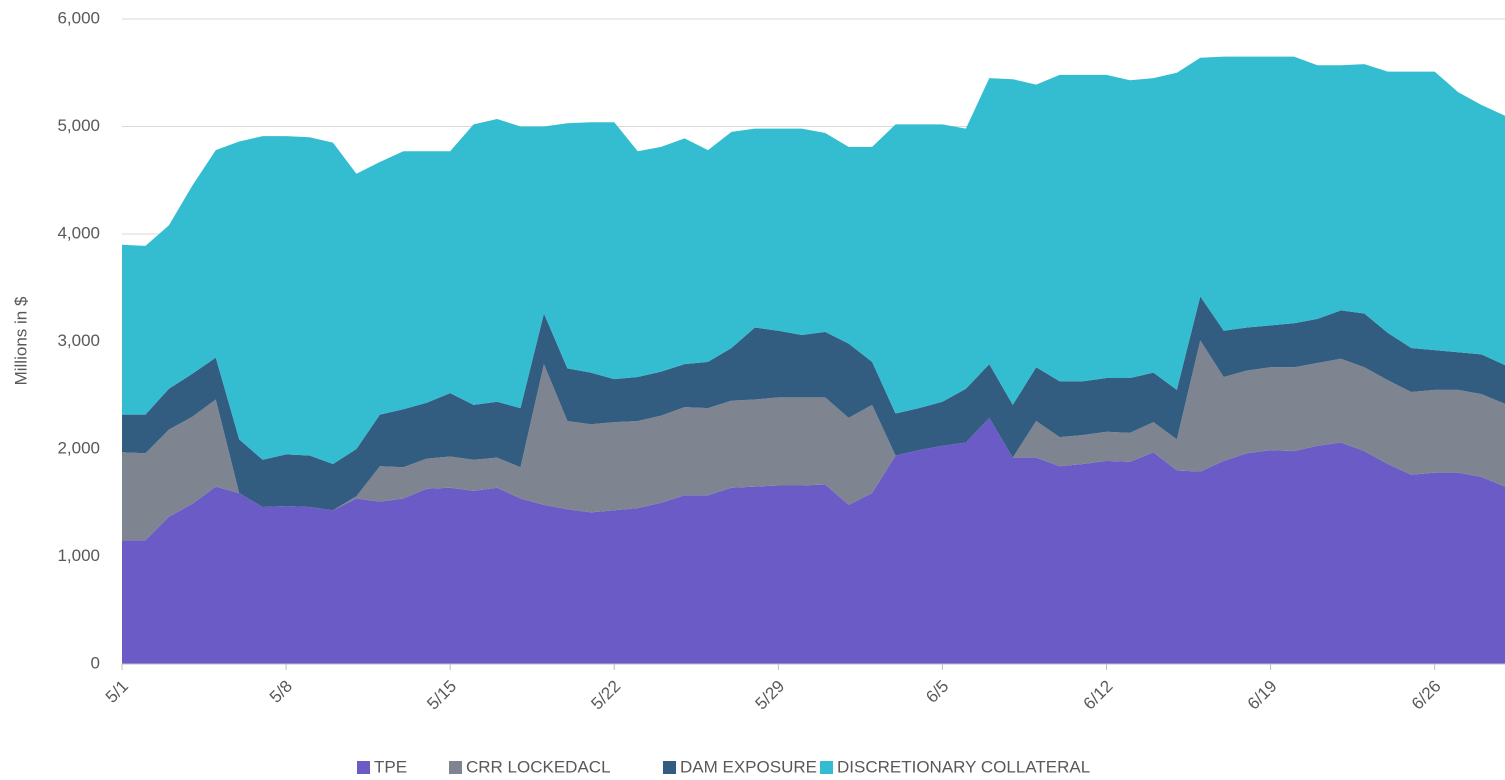  I want to click on y-axis-label: Millions in $, so click(20, 340).